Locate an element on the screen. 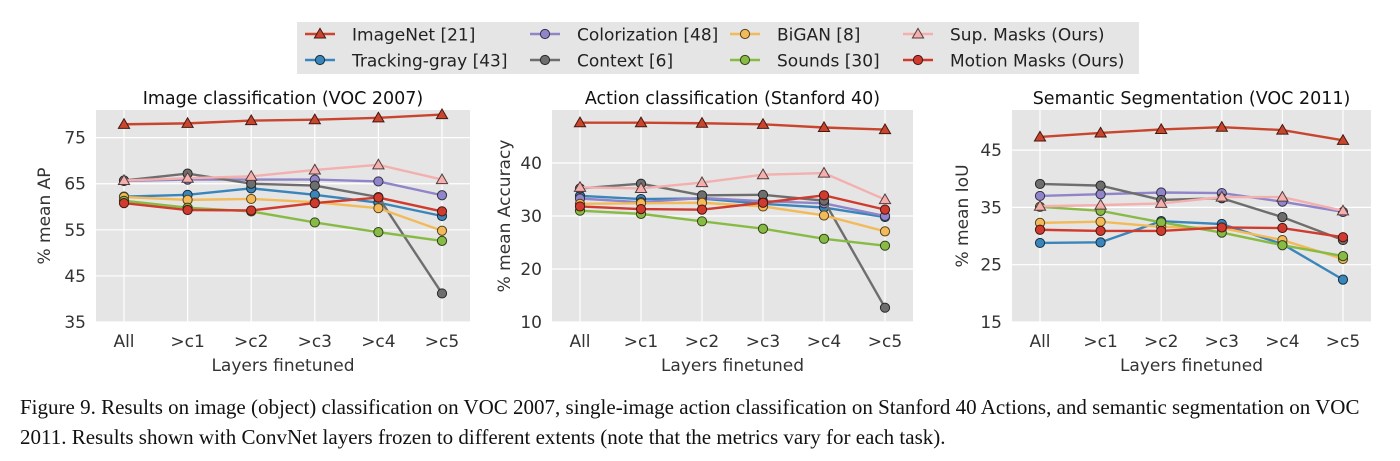 Image resolution: width=1400 pixels, height=461 pixels. y-tick-label: 10 is located at coordinates (531, 323).